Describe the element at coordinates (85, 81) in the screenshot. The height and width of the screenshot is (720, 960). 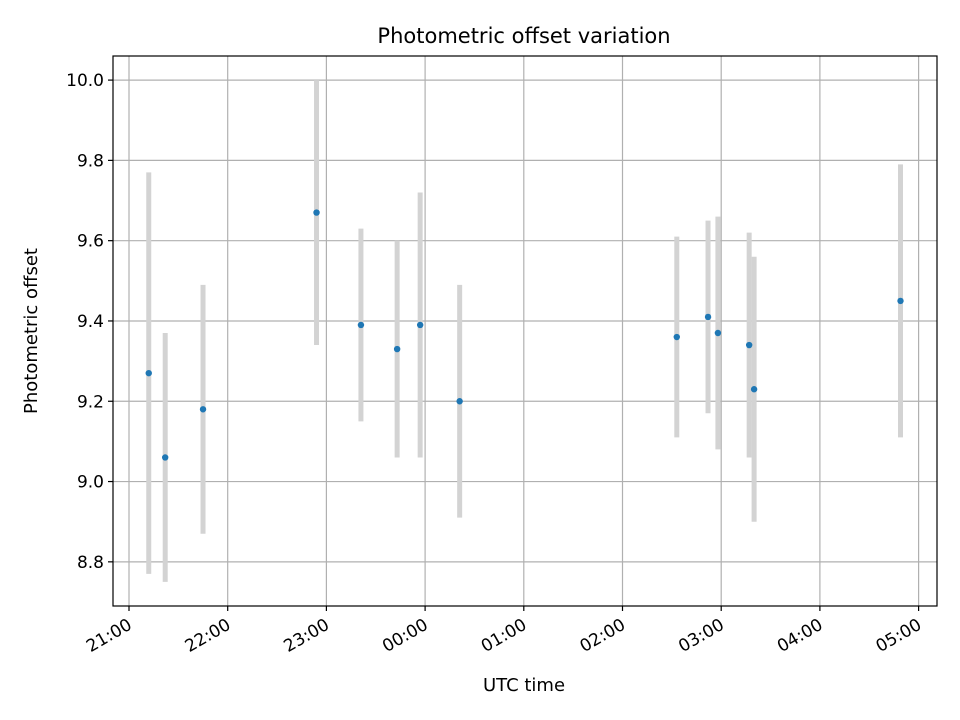
I see `y-tick-label: 10.0` at that location.